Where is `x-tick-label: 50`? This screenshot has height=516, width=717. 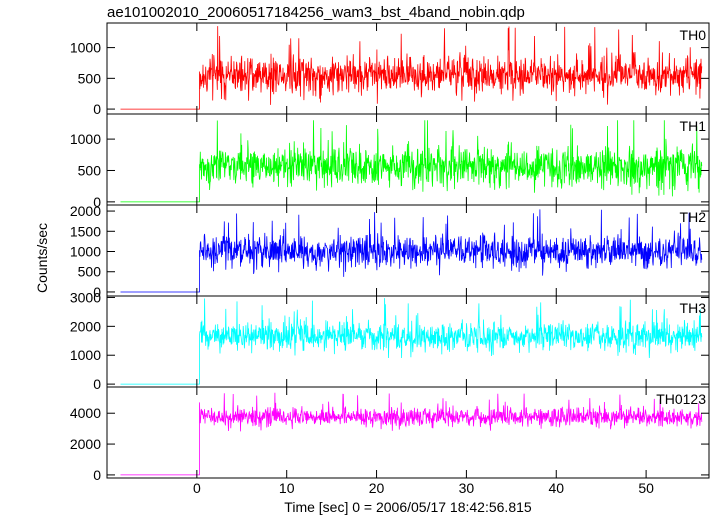 x-tick-label: 50 is located at coordinates (646, 488).